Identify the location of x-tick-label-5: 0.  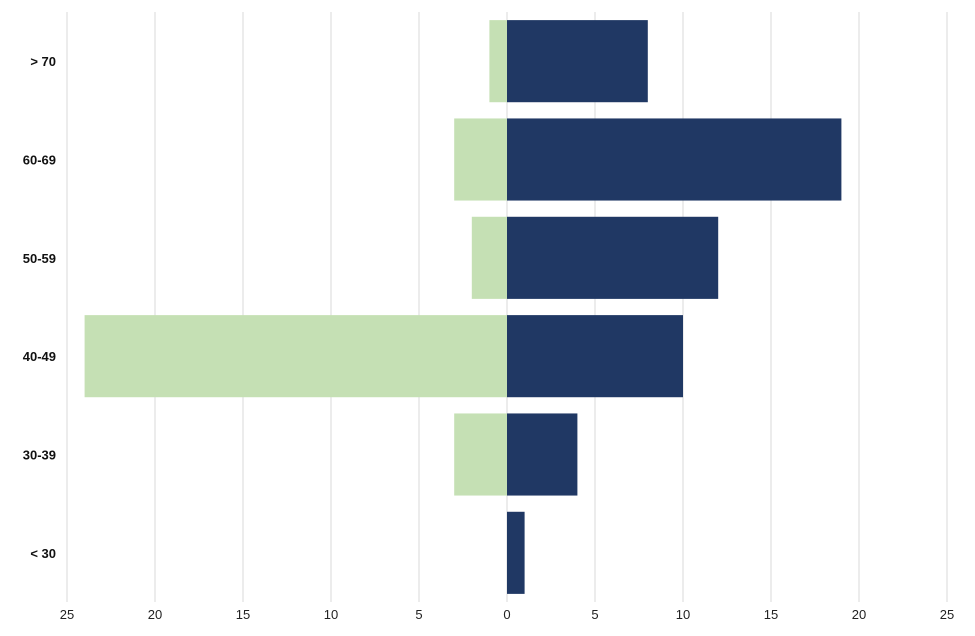
(506, 614).